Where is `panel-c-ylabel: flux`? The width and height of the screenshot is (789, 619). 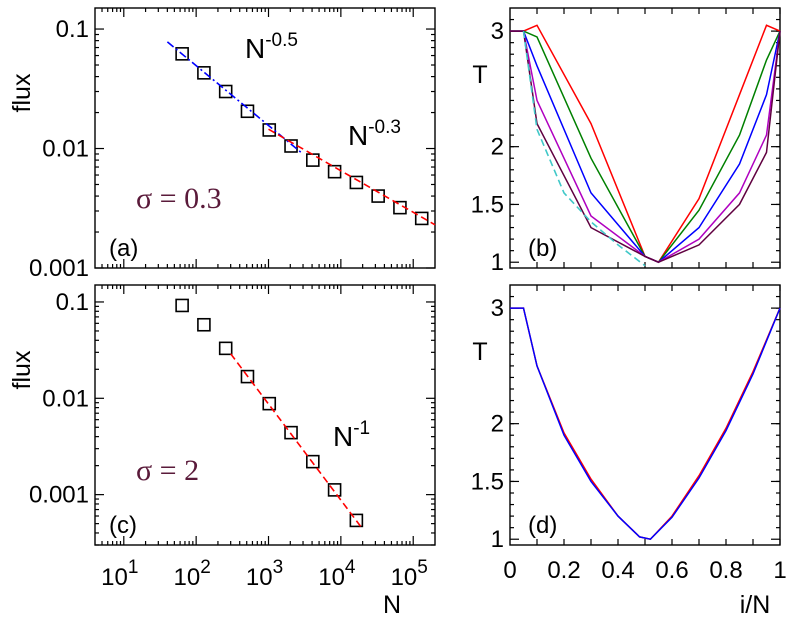
panel-c-ylabel: flux is located at coordinates (22, 369).